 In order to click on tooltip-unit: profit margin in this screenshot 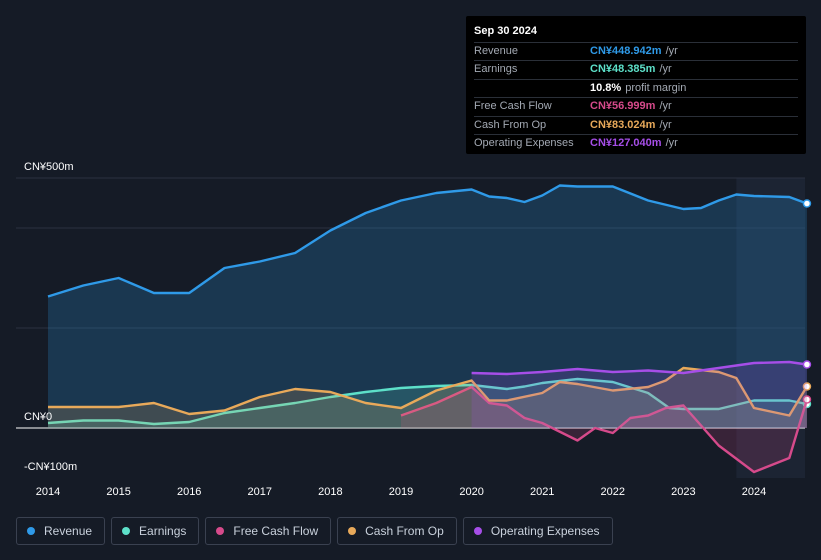, I will do `click(656, 87)`.